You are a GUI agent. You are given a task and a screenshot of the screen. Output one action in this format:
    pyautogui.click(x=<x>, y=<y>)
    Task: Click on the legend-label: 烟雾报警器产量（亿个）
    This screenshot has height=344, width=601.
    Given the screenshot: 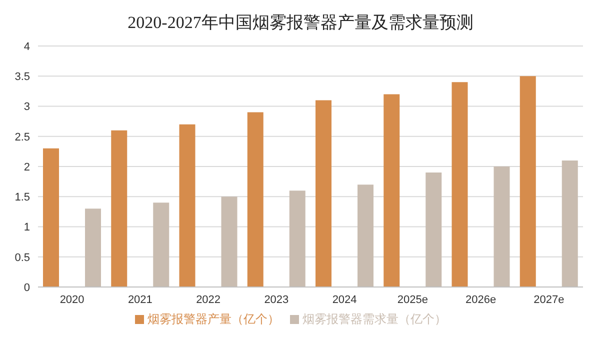 What is the action you would take?
    pyautogui.click(x=214, y=319)
    